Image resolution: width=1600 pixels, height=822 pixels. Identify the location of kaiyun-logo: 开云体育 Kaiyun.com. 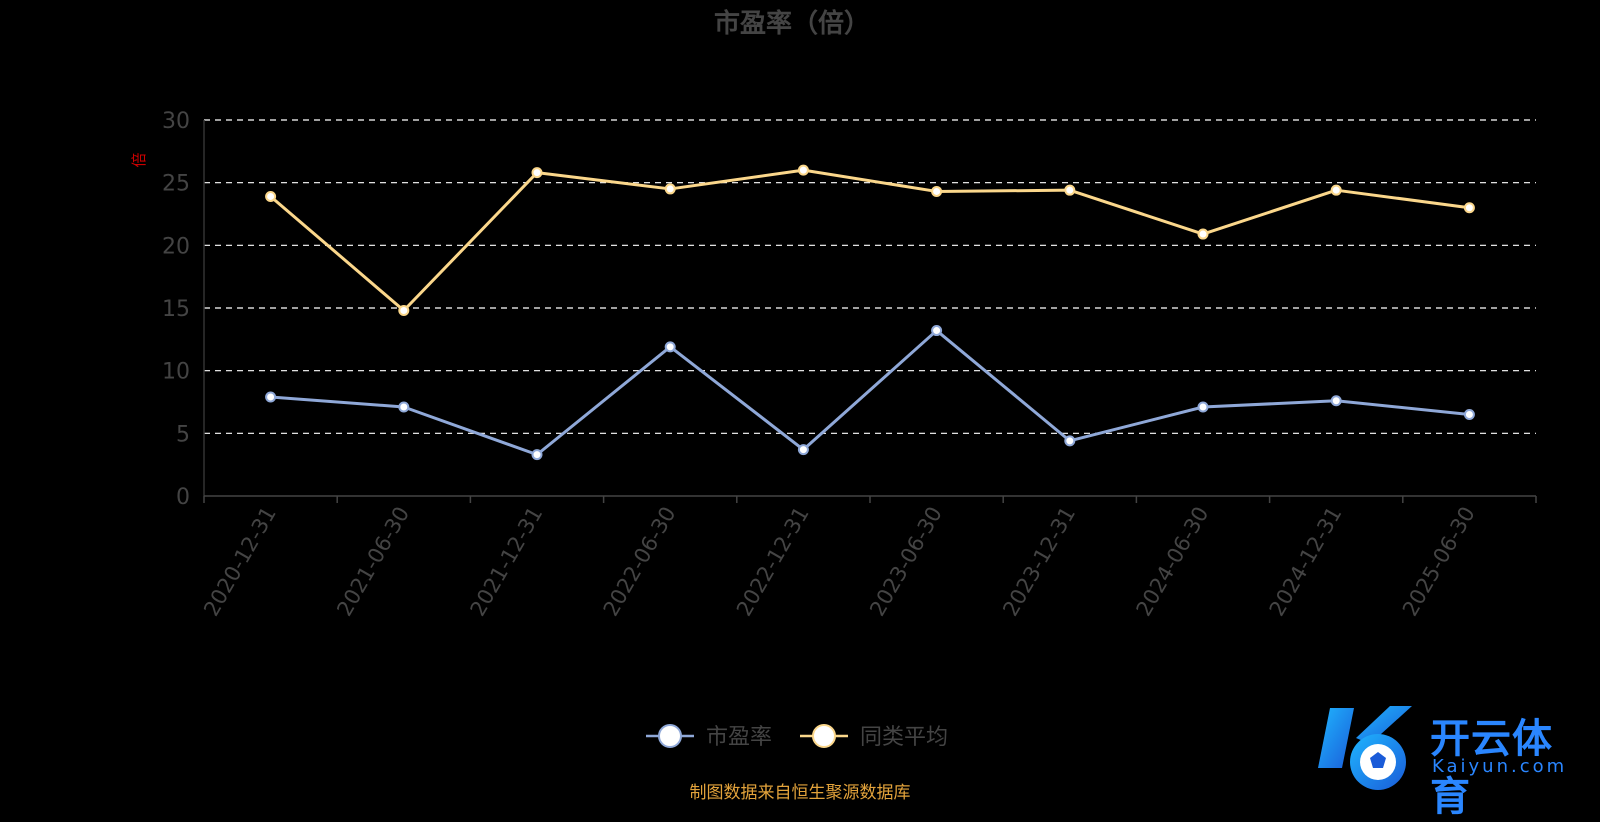
(1452, 759).